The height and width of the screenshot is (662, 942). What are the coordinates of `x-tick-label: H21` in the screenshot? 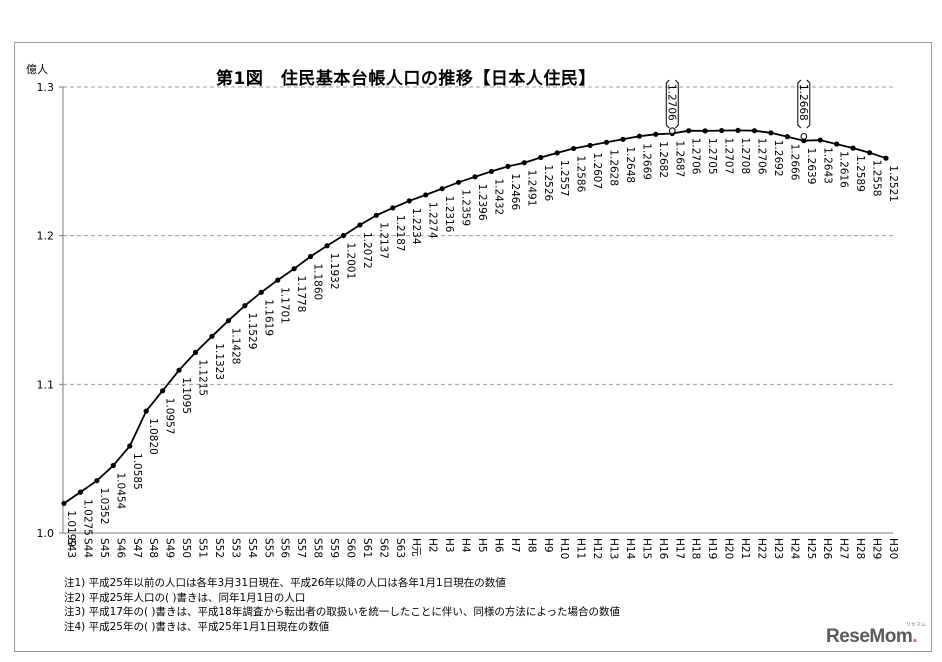 It's located at (745, 548).